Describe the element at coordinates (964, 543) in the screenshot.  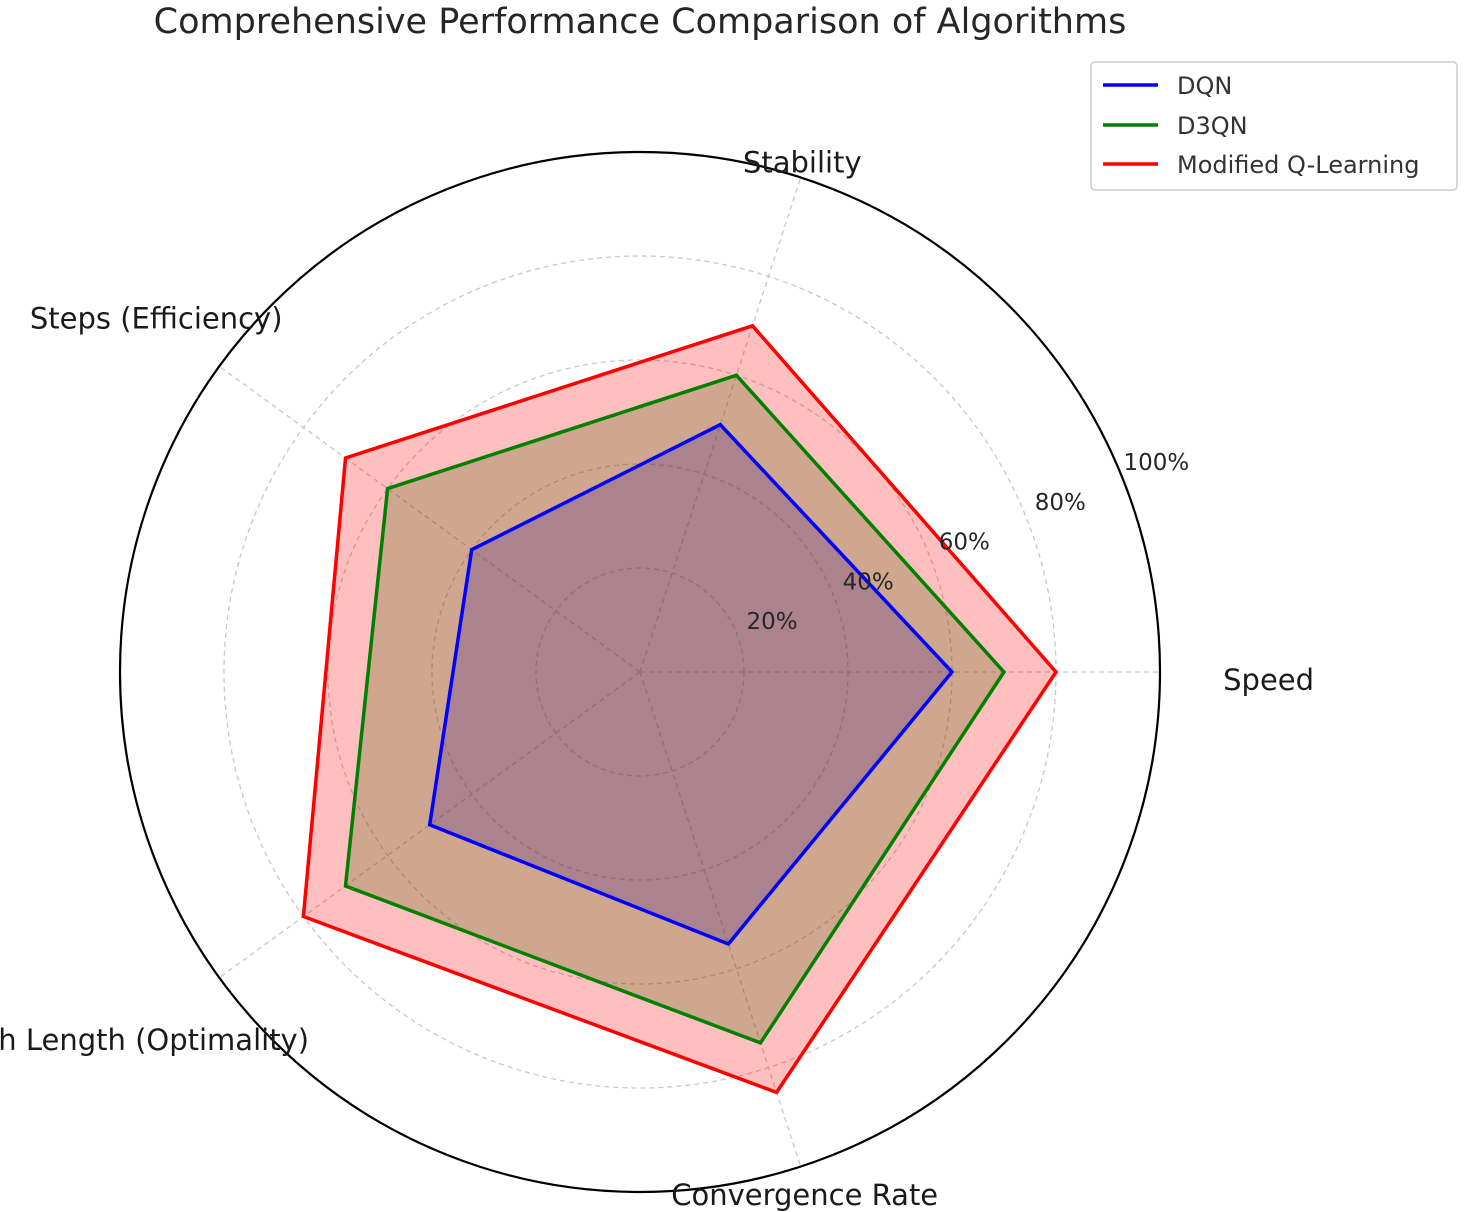
I see `r-tick-label-60: 60%` at that location.